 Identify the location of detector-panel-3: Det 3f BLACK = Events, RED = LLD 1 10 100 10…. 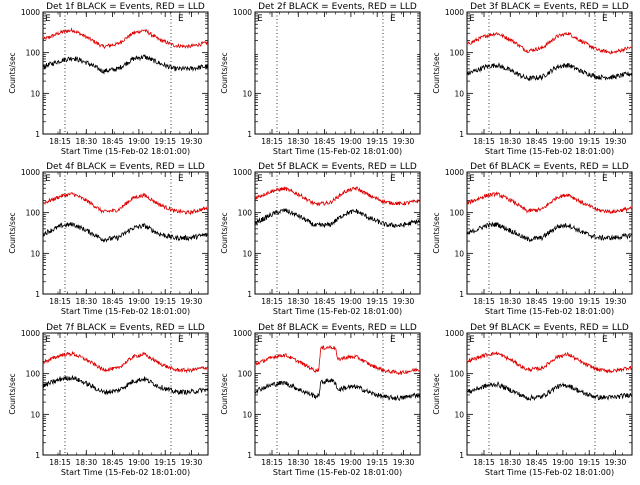
(532, 79).